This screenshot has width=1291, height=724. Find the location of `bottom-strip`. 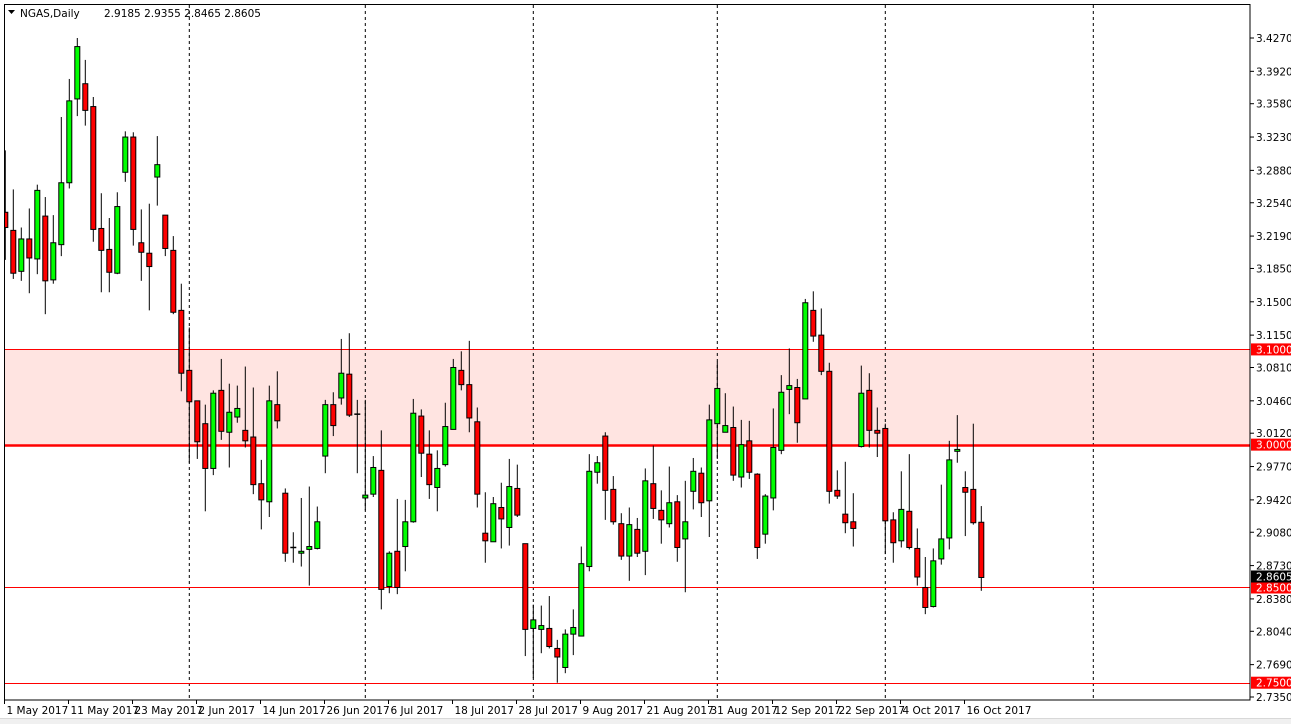

bottom-strip is located at coordinates (645, 721).